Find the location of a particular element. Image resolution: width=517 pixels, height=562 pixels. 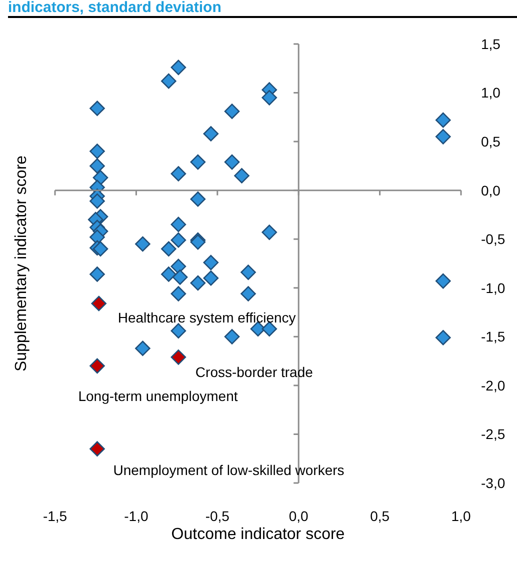

annotation: Cross-border trade is located at coordinates (254, 372).